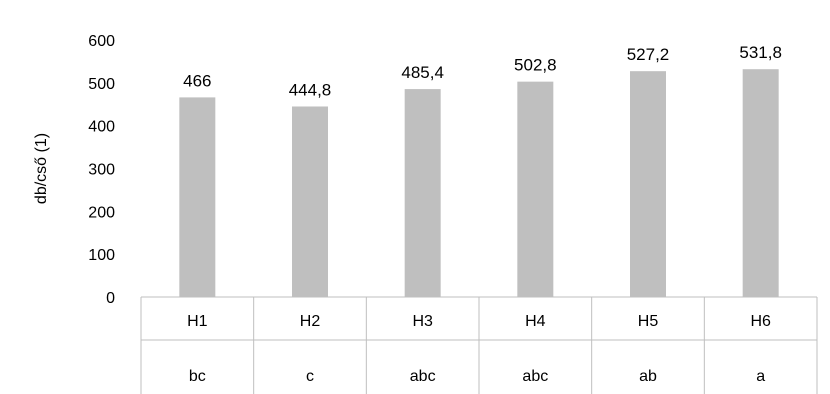 The height and width of the screenshot is (394, 830). What do you see at coordinates (310, 89) in the screenshot?
I see `data-label: 444,8` at bounding box center [310, 89].